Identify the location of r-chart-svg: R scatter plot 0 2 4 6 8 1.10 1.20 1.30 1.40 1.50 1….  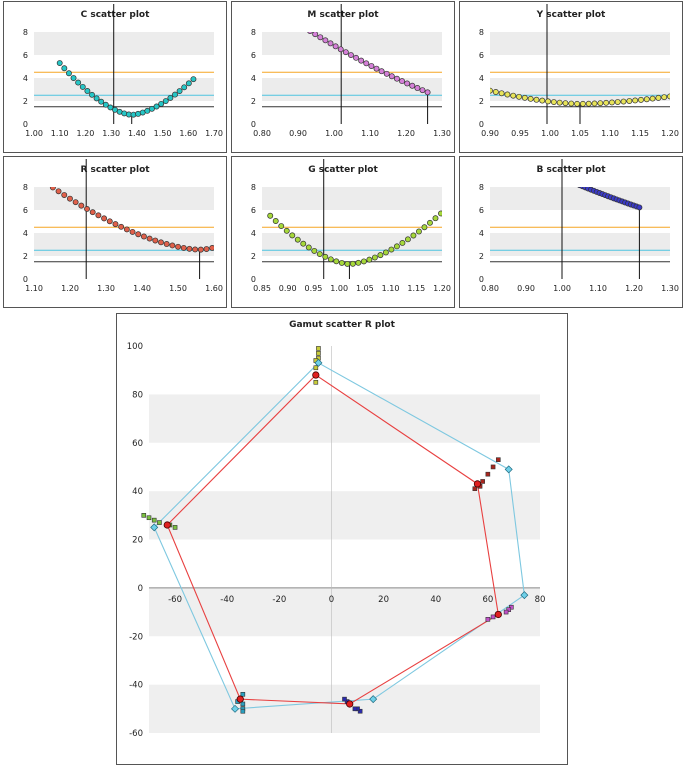
(123, 226).